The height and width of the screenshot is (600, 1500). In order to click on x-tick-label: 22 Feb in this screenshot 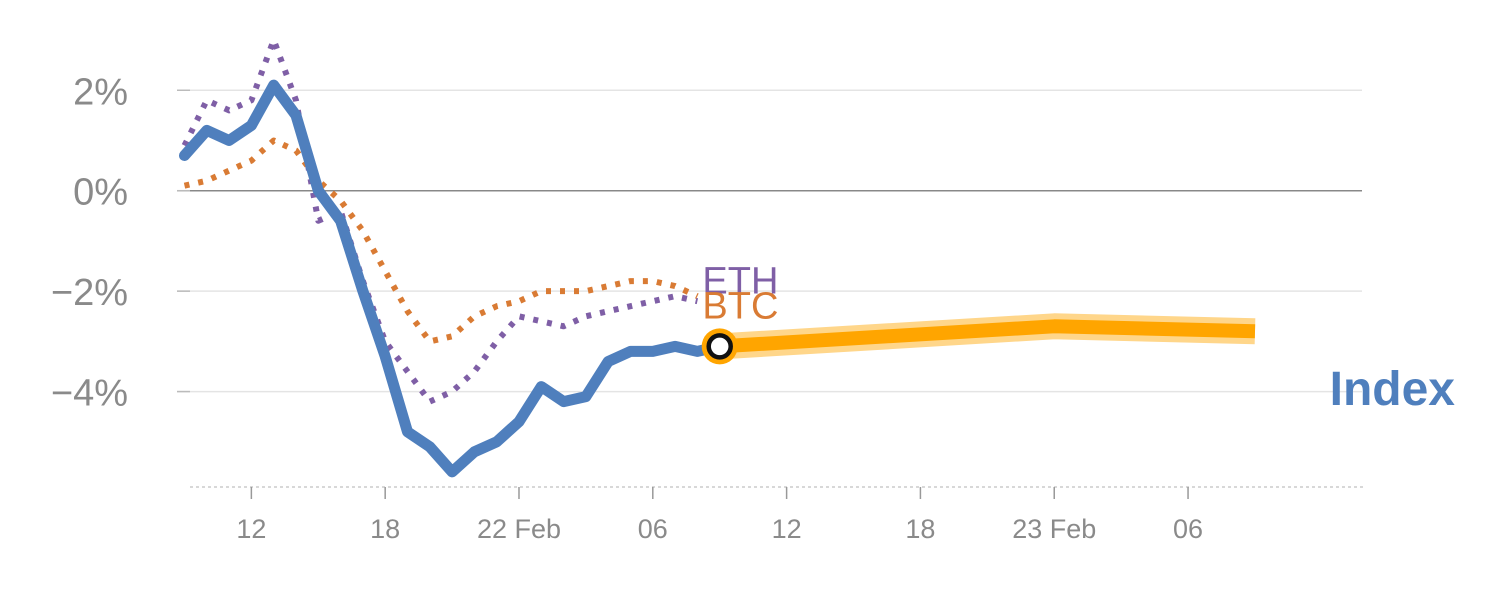, I will do `click(519, 529)`.